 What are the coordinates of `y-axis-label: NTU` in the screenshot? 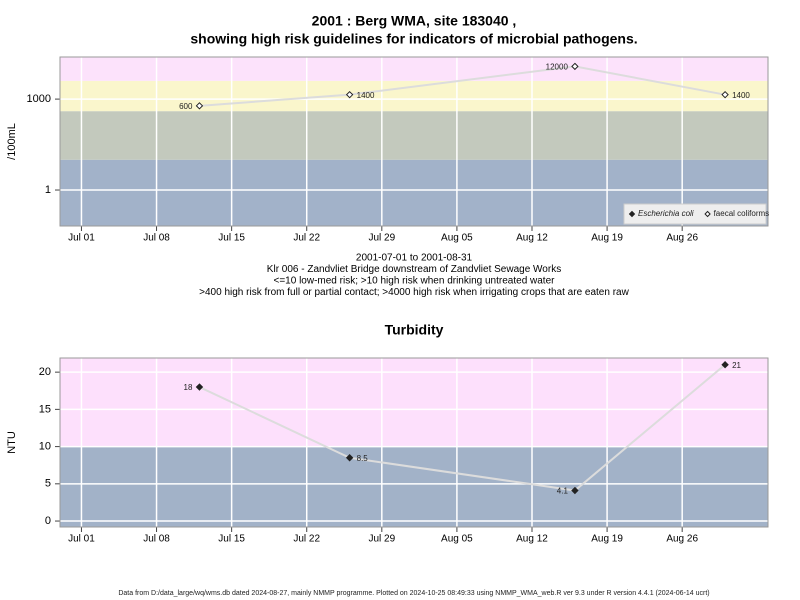 It's located at (12, 442).